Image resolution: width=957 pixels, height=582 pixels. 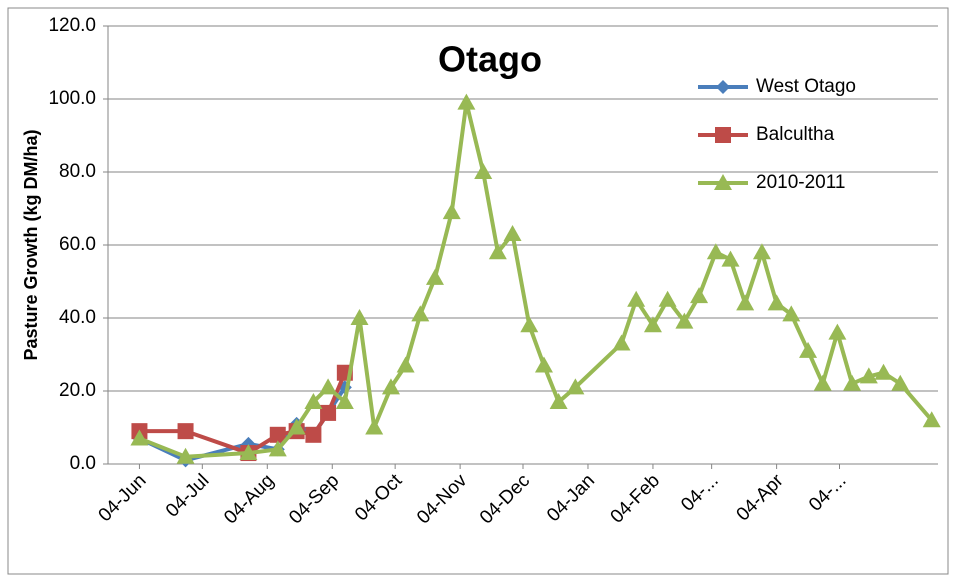 What do you see at coordinates (77, 244) in the screenshot?
I see `y-tick-label: 60.0` at bounding box center [77, 244].